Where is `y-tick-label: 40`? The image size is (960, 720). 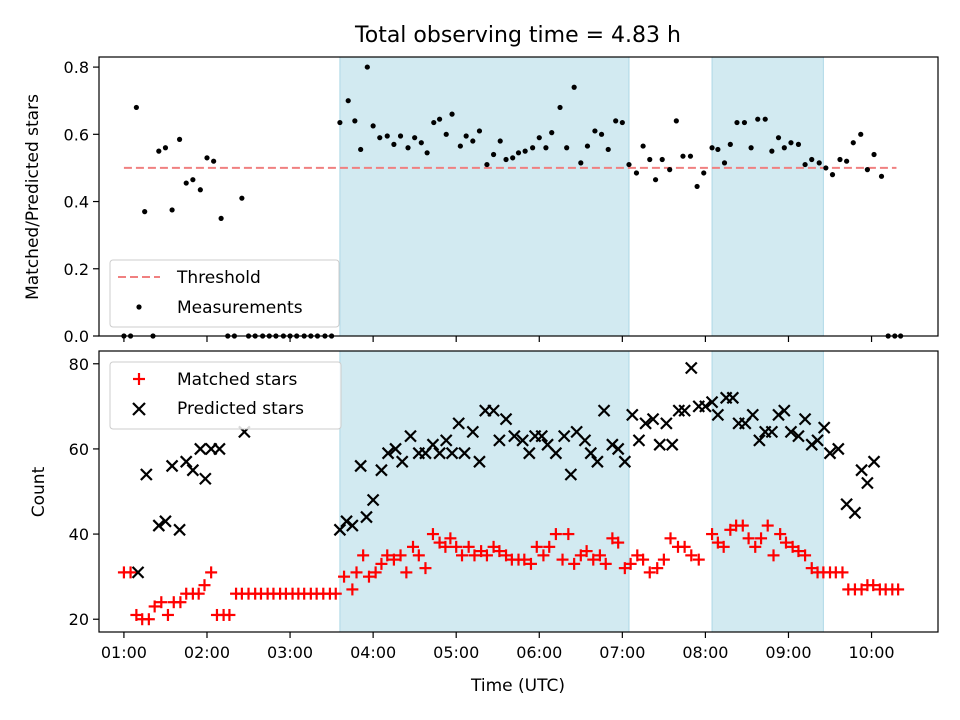
y-tick-label: 40 is located at coordinates (79, 534).